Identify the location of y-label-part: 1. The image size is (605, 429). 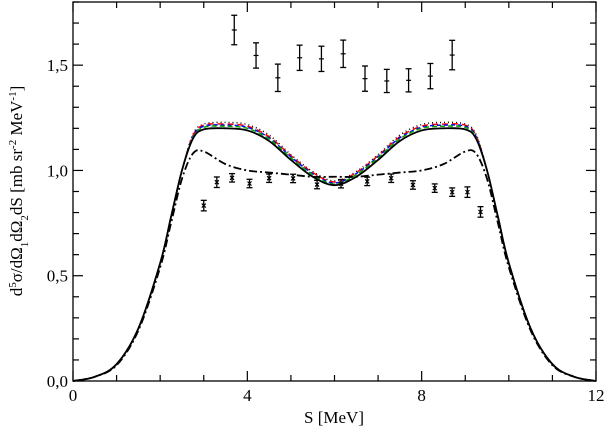
(25, 245).